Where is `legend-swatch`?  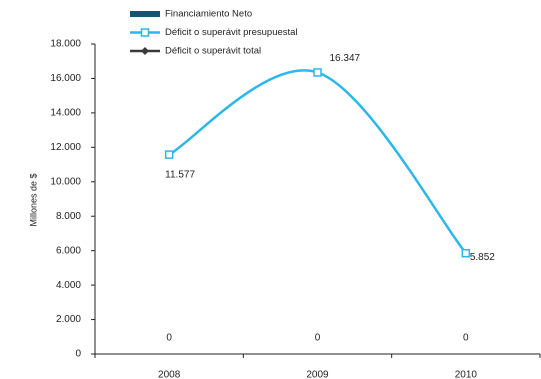
legend-swatch is located at coordinates (145, 14).